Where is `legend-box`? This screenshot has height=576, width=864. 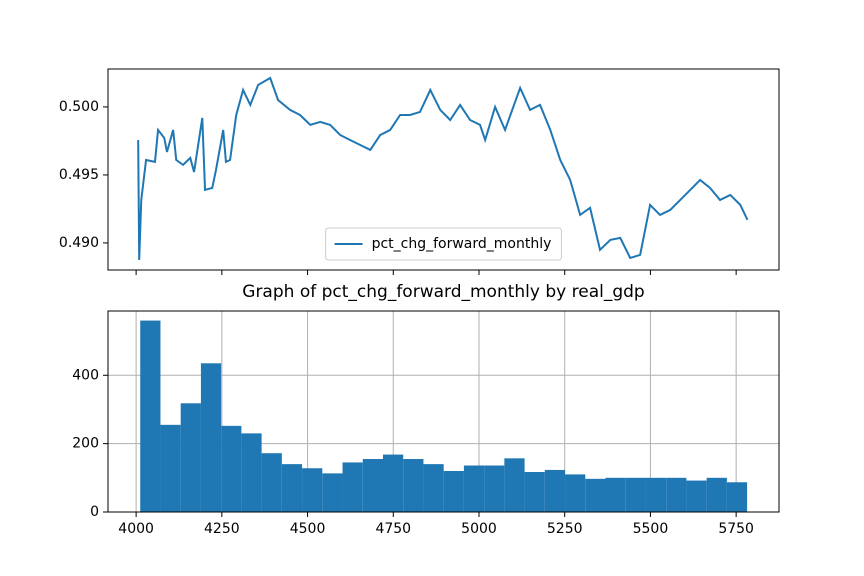 legend-box is located at coordinates (443, 244).